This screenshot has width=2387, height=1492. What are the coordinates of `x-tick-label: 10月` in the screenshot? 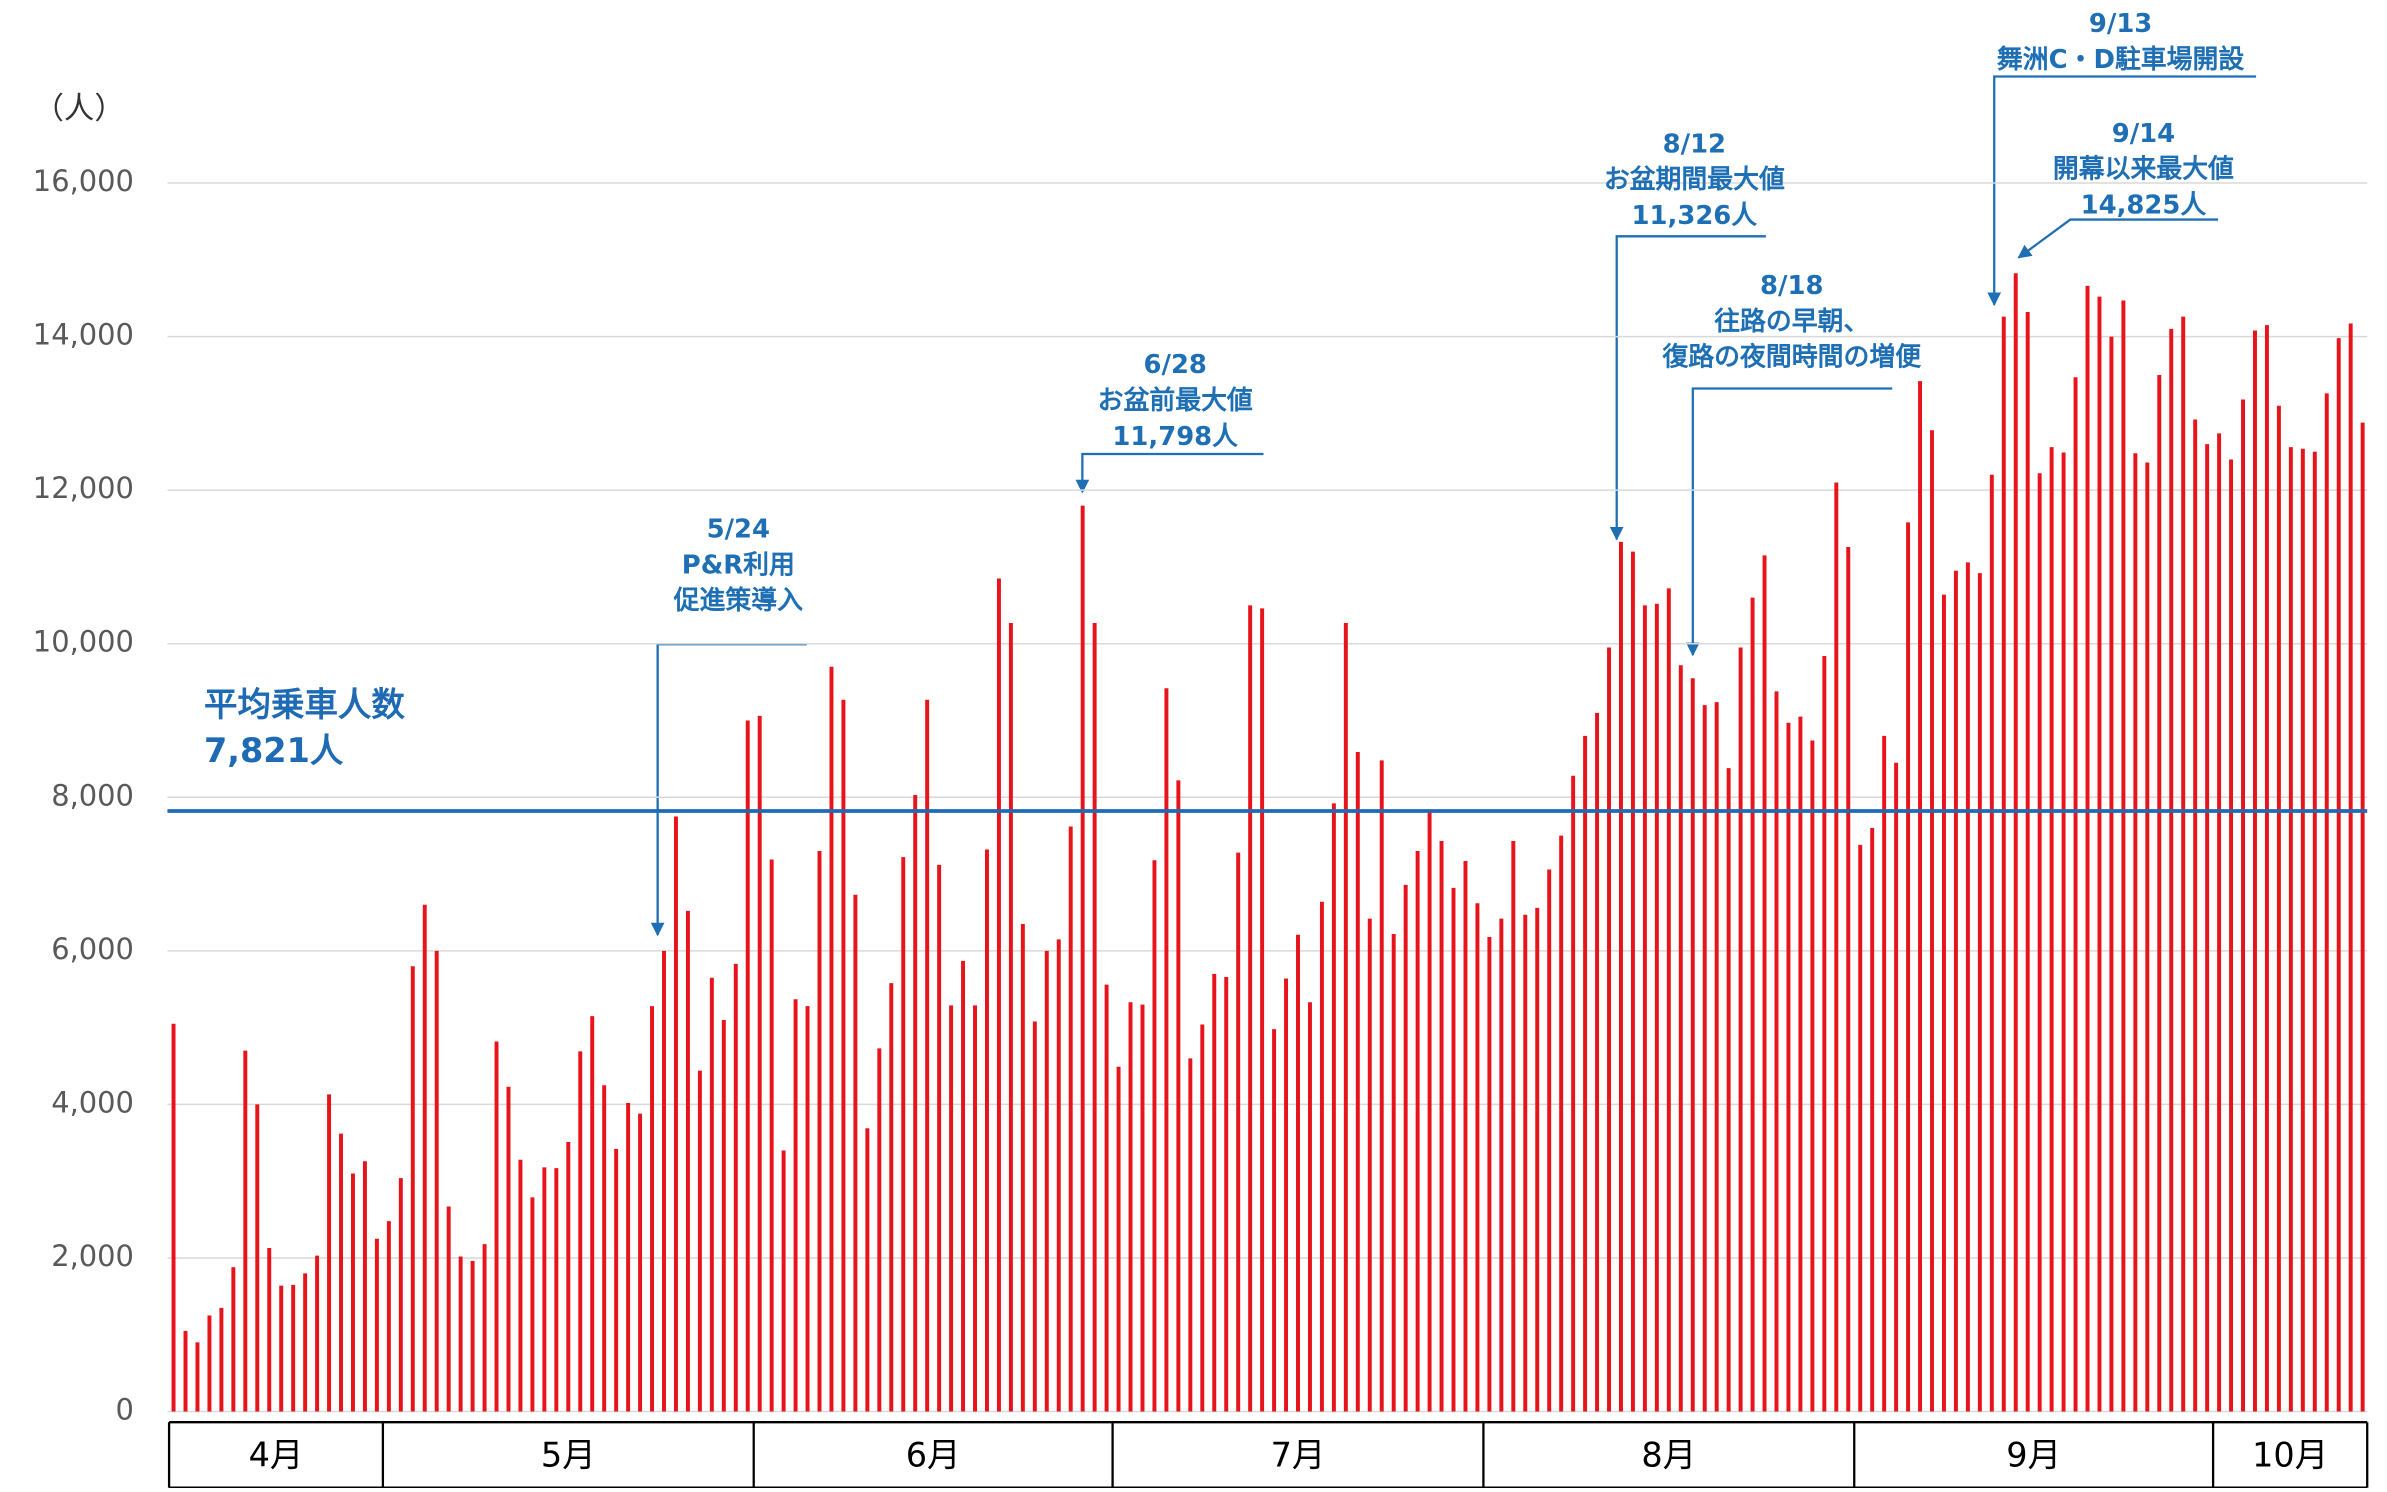 It's located at (2290, 1455).